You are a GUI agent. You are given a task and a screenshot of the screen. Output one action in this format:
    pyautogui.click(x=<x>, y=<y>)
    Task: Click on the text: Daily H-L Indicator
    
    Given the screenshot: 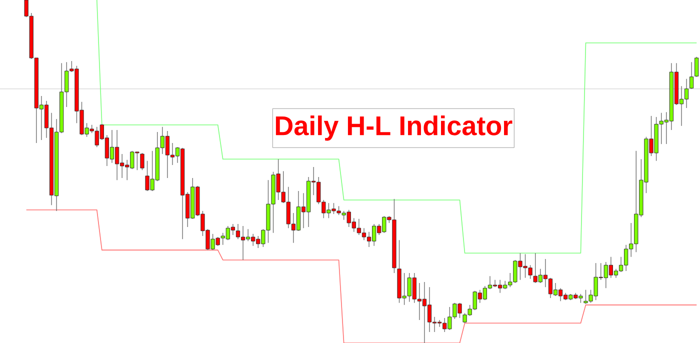 What is the action you would take?
    pyautogui.click(x=394, y=128)
    